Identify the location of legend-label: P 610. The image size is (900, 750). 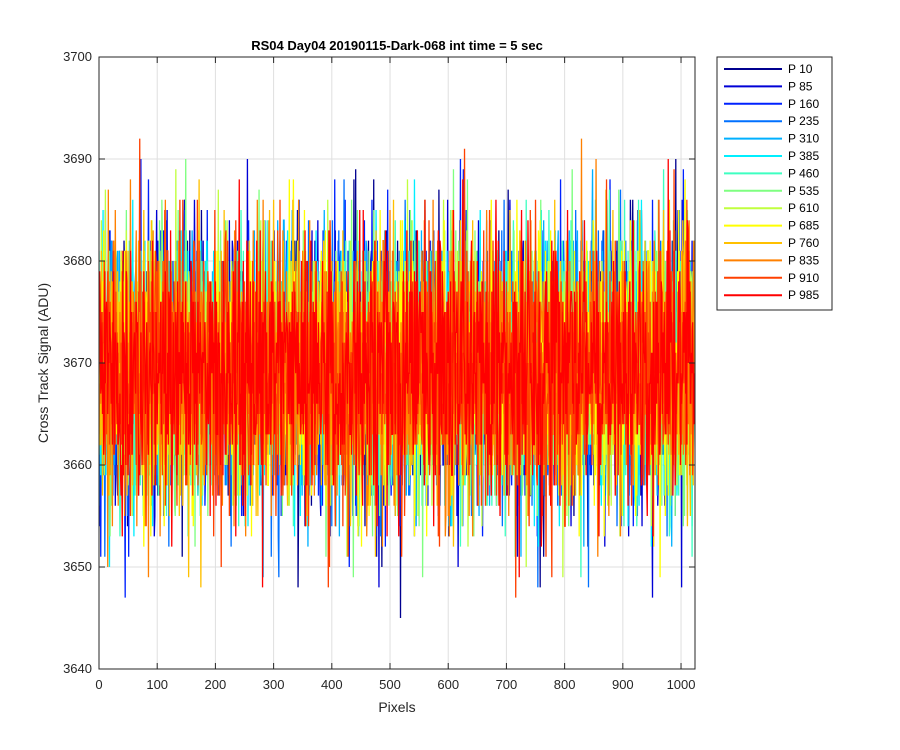
(803, 208).